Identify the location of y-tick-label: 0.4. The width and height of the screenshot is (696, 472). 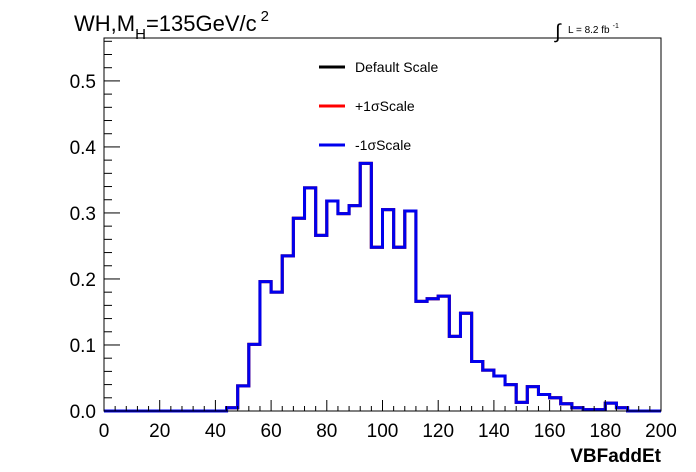
(83, 148).